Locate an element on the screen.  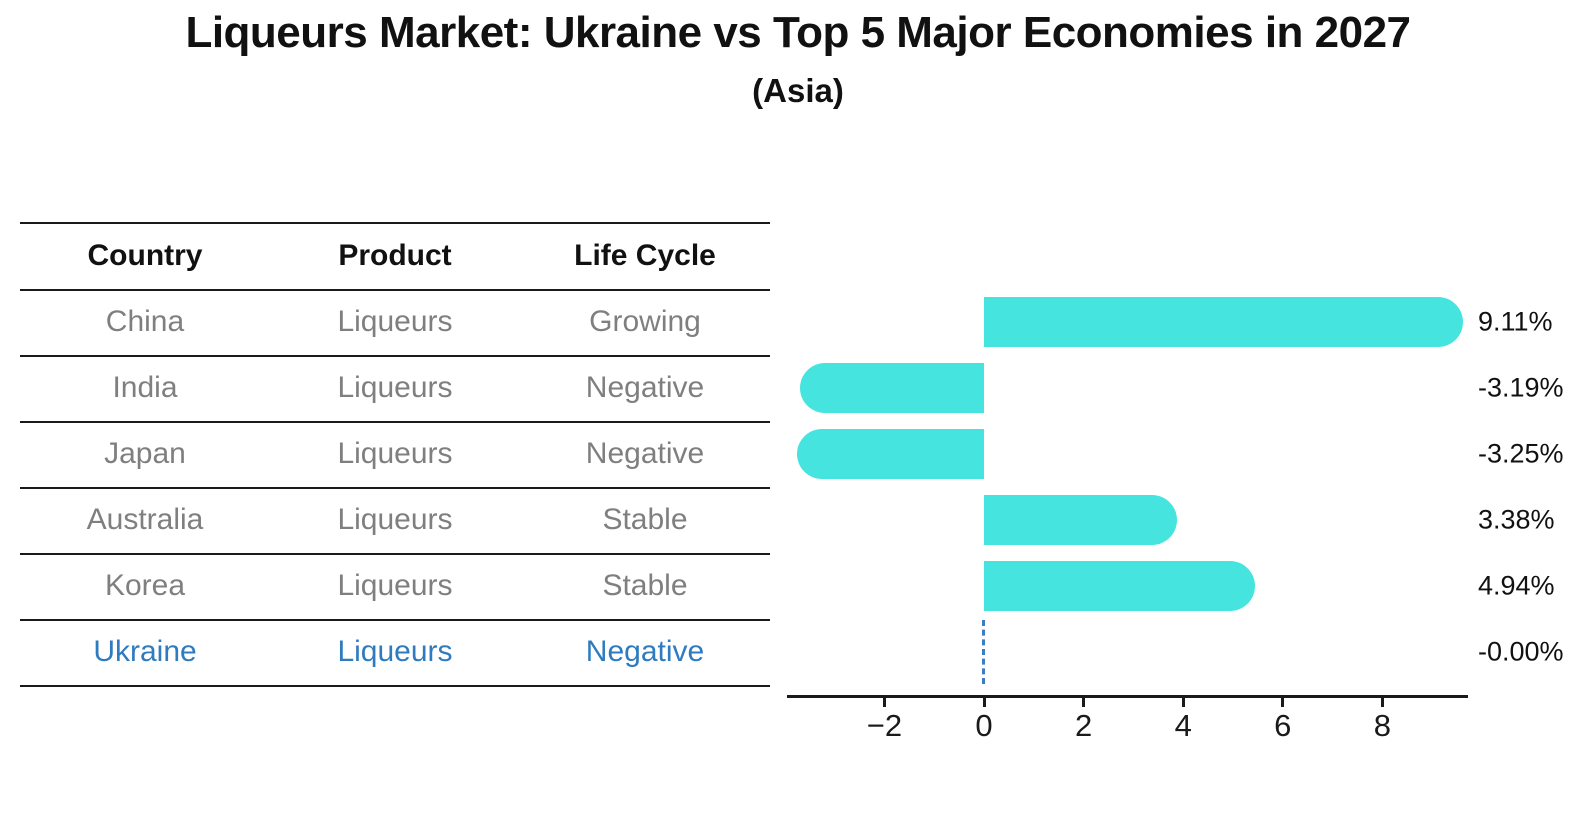
x-axis-tick-label: 4 is located at coordinates (1183, 725).